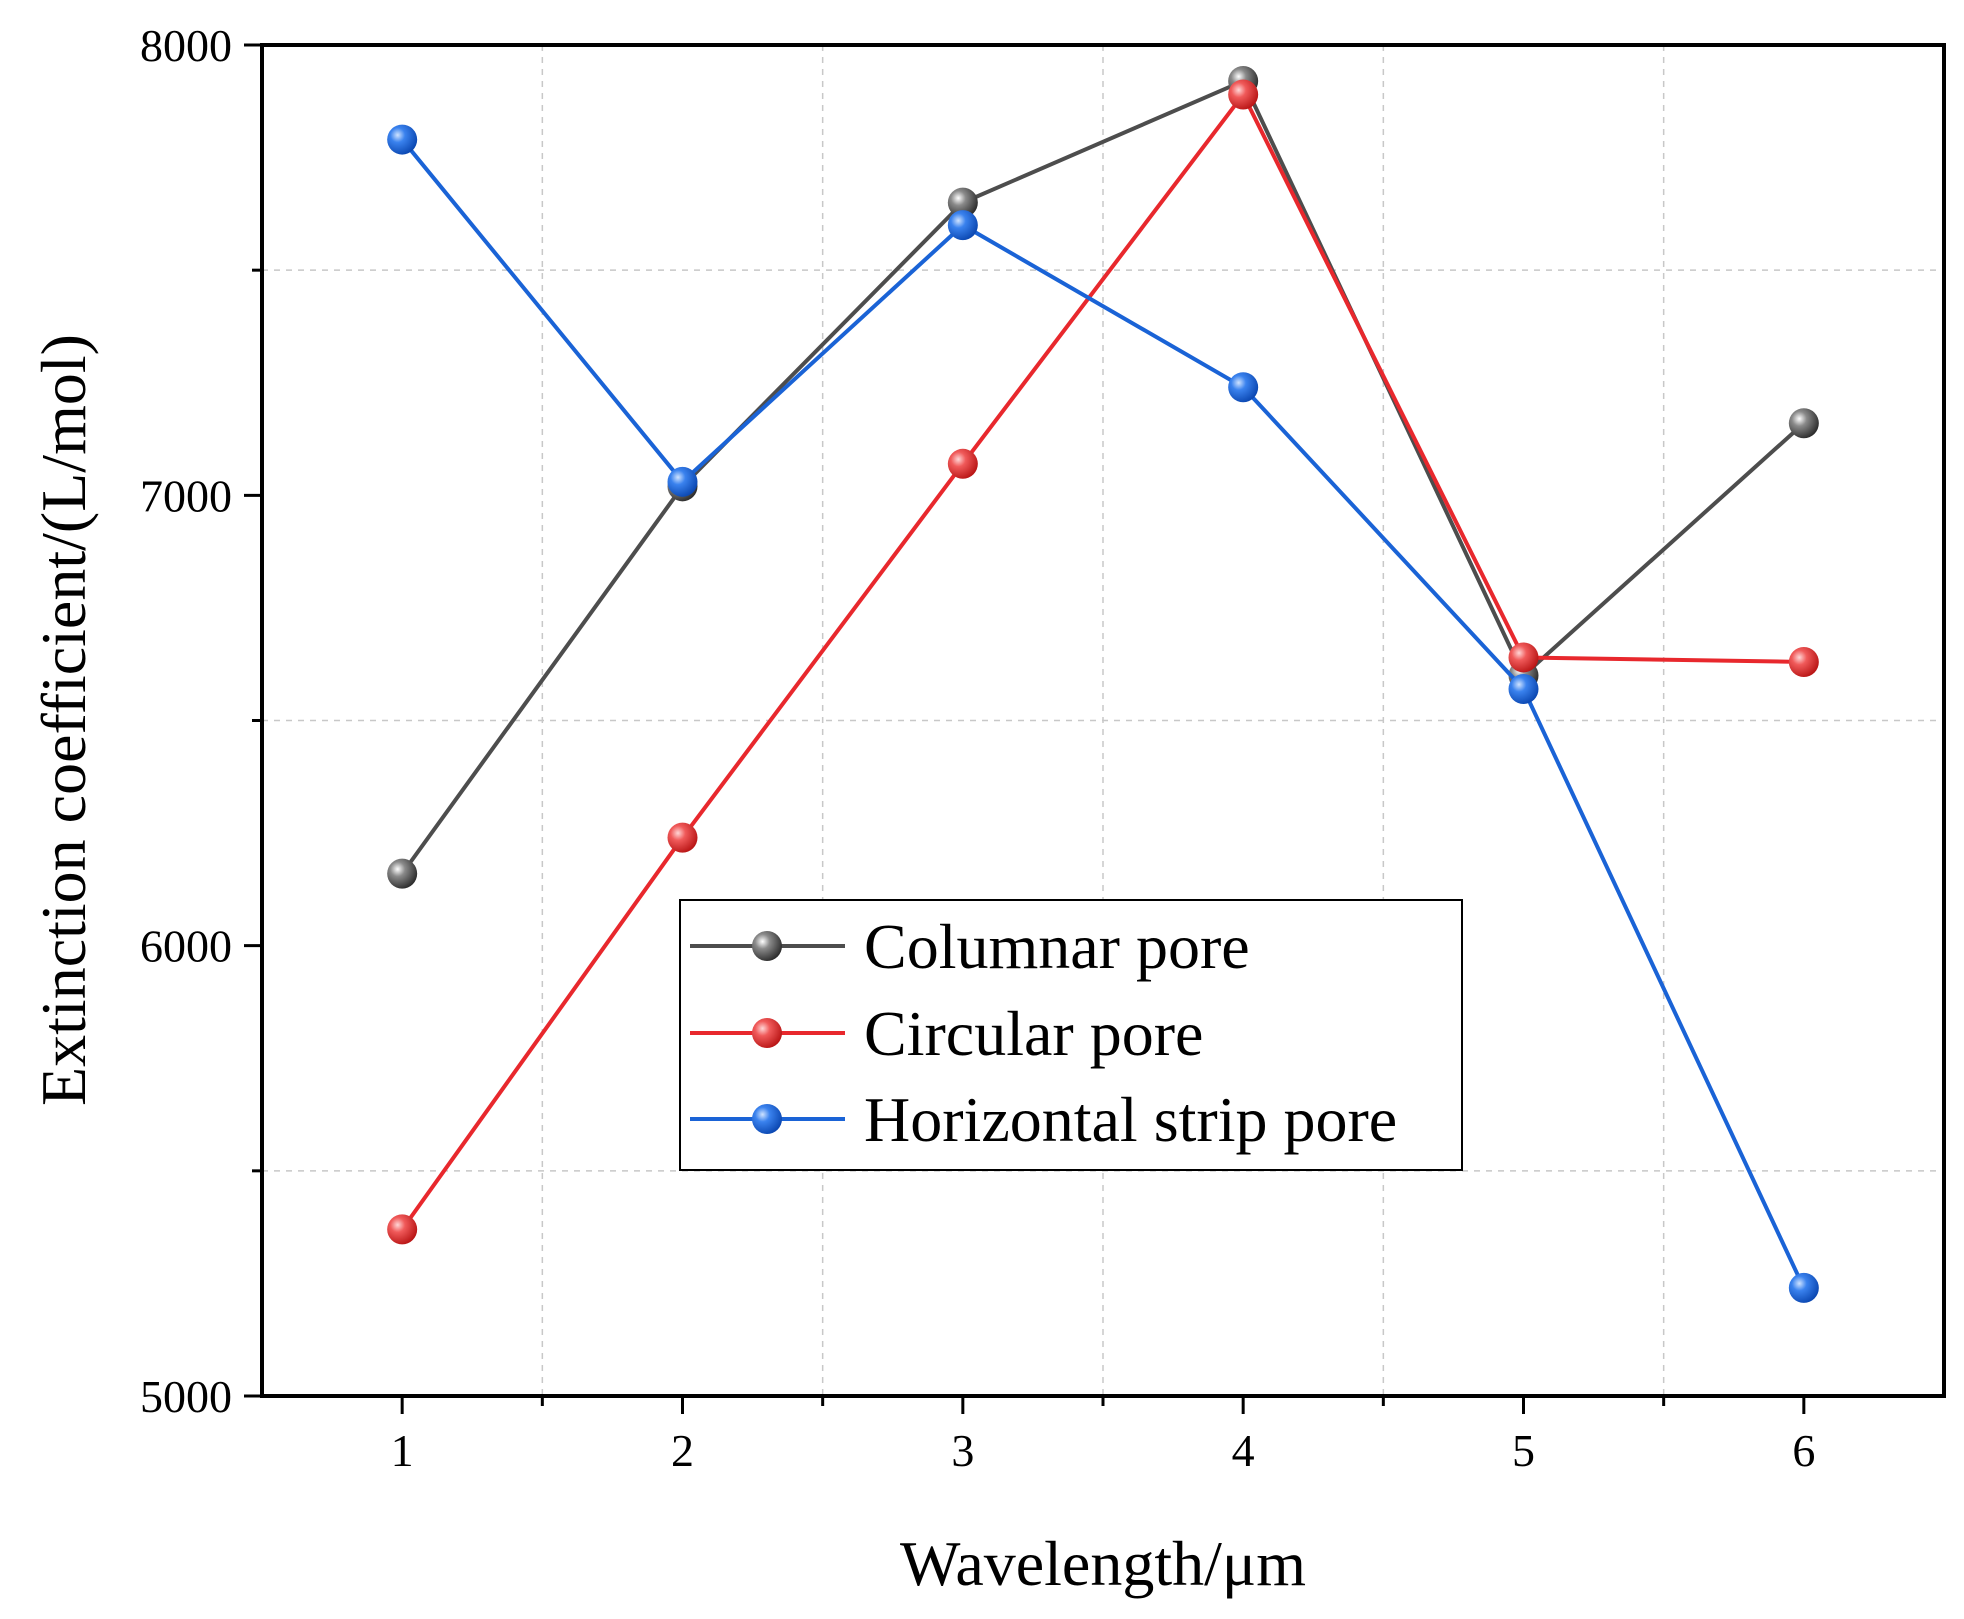  I want to click on legend-item-columnar: Columnar pore, so click(970, 946).